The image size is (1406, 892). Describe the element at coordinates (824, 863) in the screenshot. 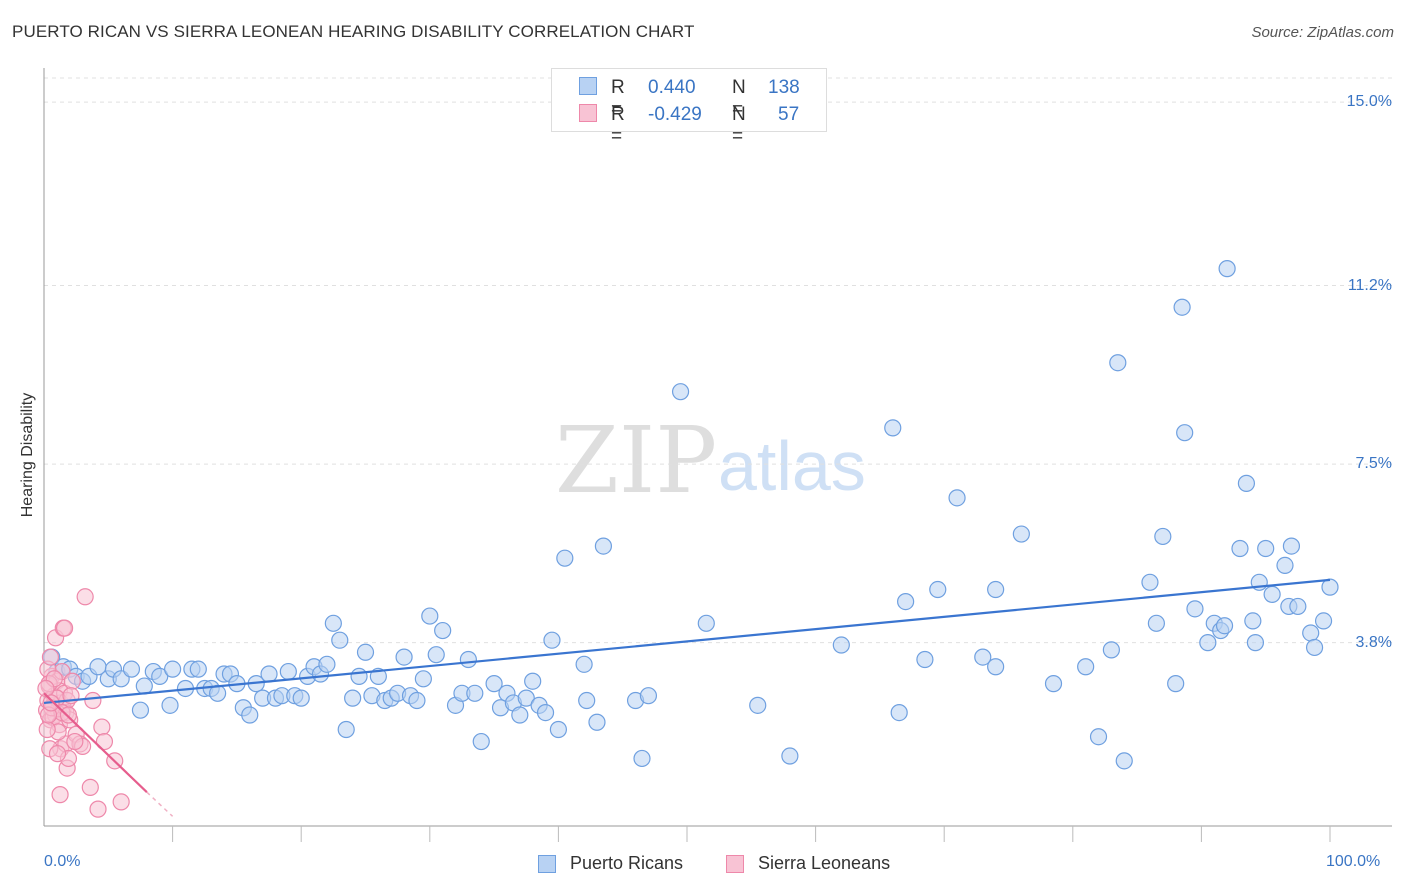

I see `legend-label: Sierra Leoneans` at that location.